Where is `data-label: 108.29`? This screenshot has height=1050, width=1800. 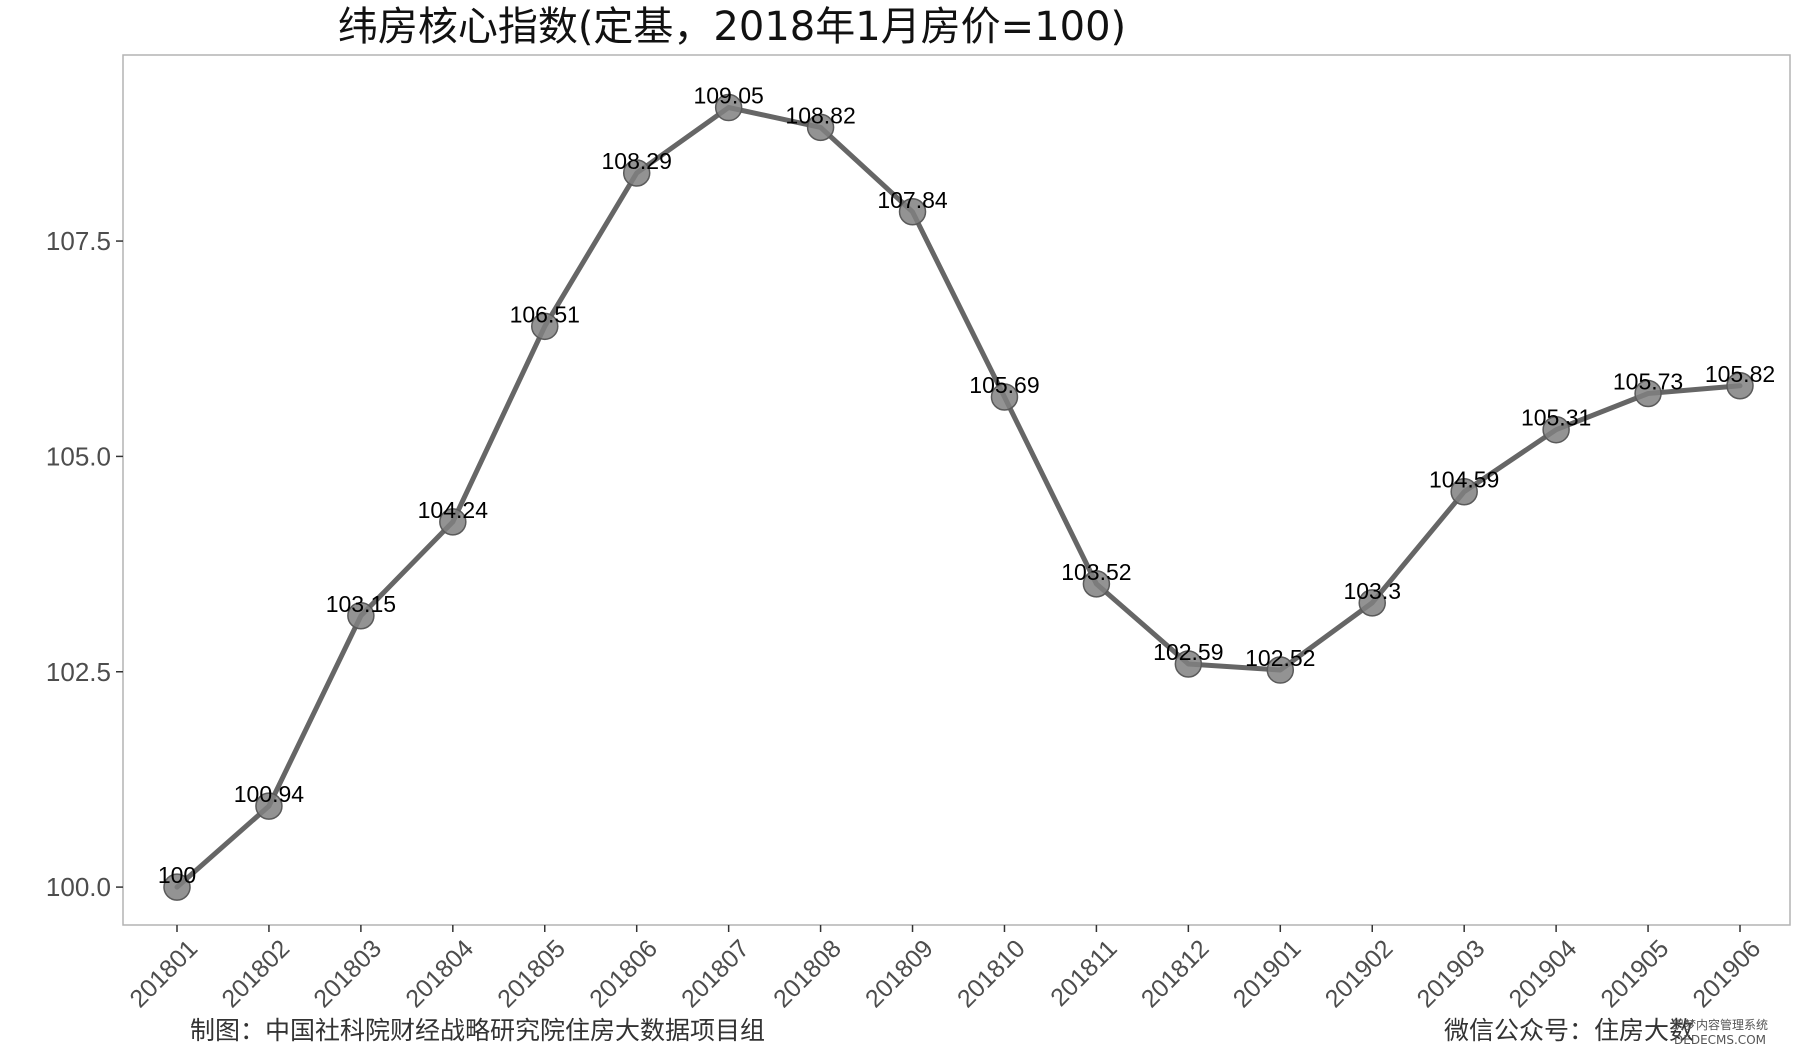
data-label: 108.29 is located at coordinates (637, 161).